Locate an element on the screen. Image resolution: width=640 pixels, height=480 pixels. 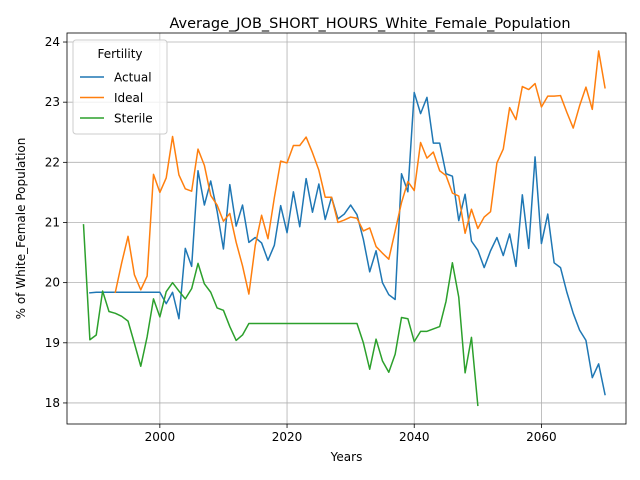
legend: Fertility Actual Ideal Sterile is located at coordinates (120, 87).